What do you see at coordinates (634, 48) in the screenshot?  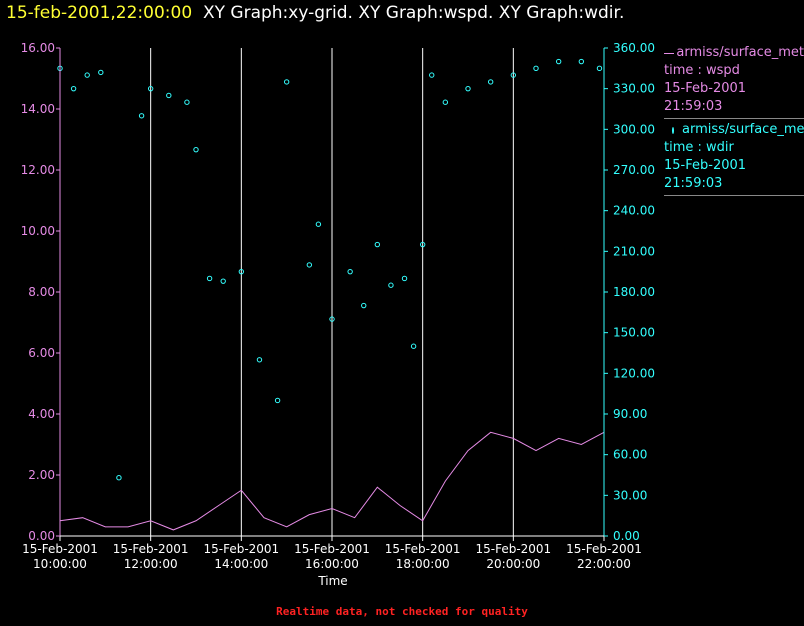 I see `y-right-tick-label: 360.00` at bounding box center [634, 48].